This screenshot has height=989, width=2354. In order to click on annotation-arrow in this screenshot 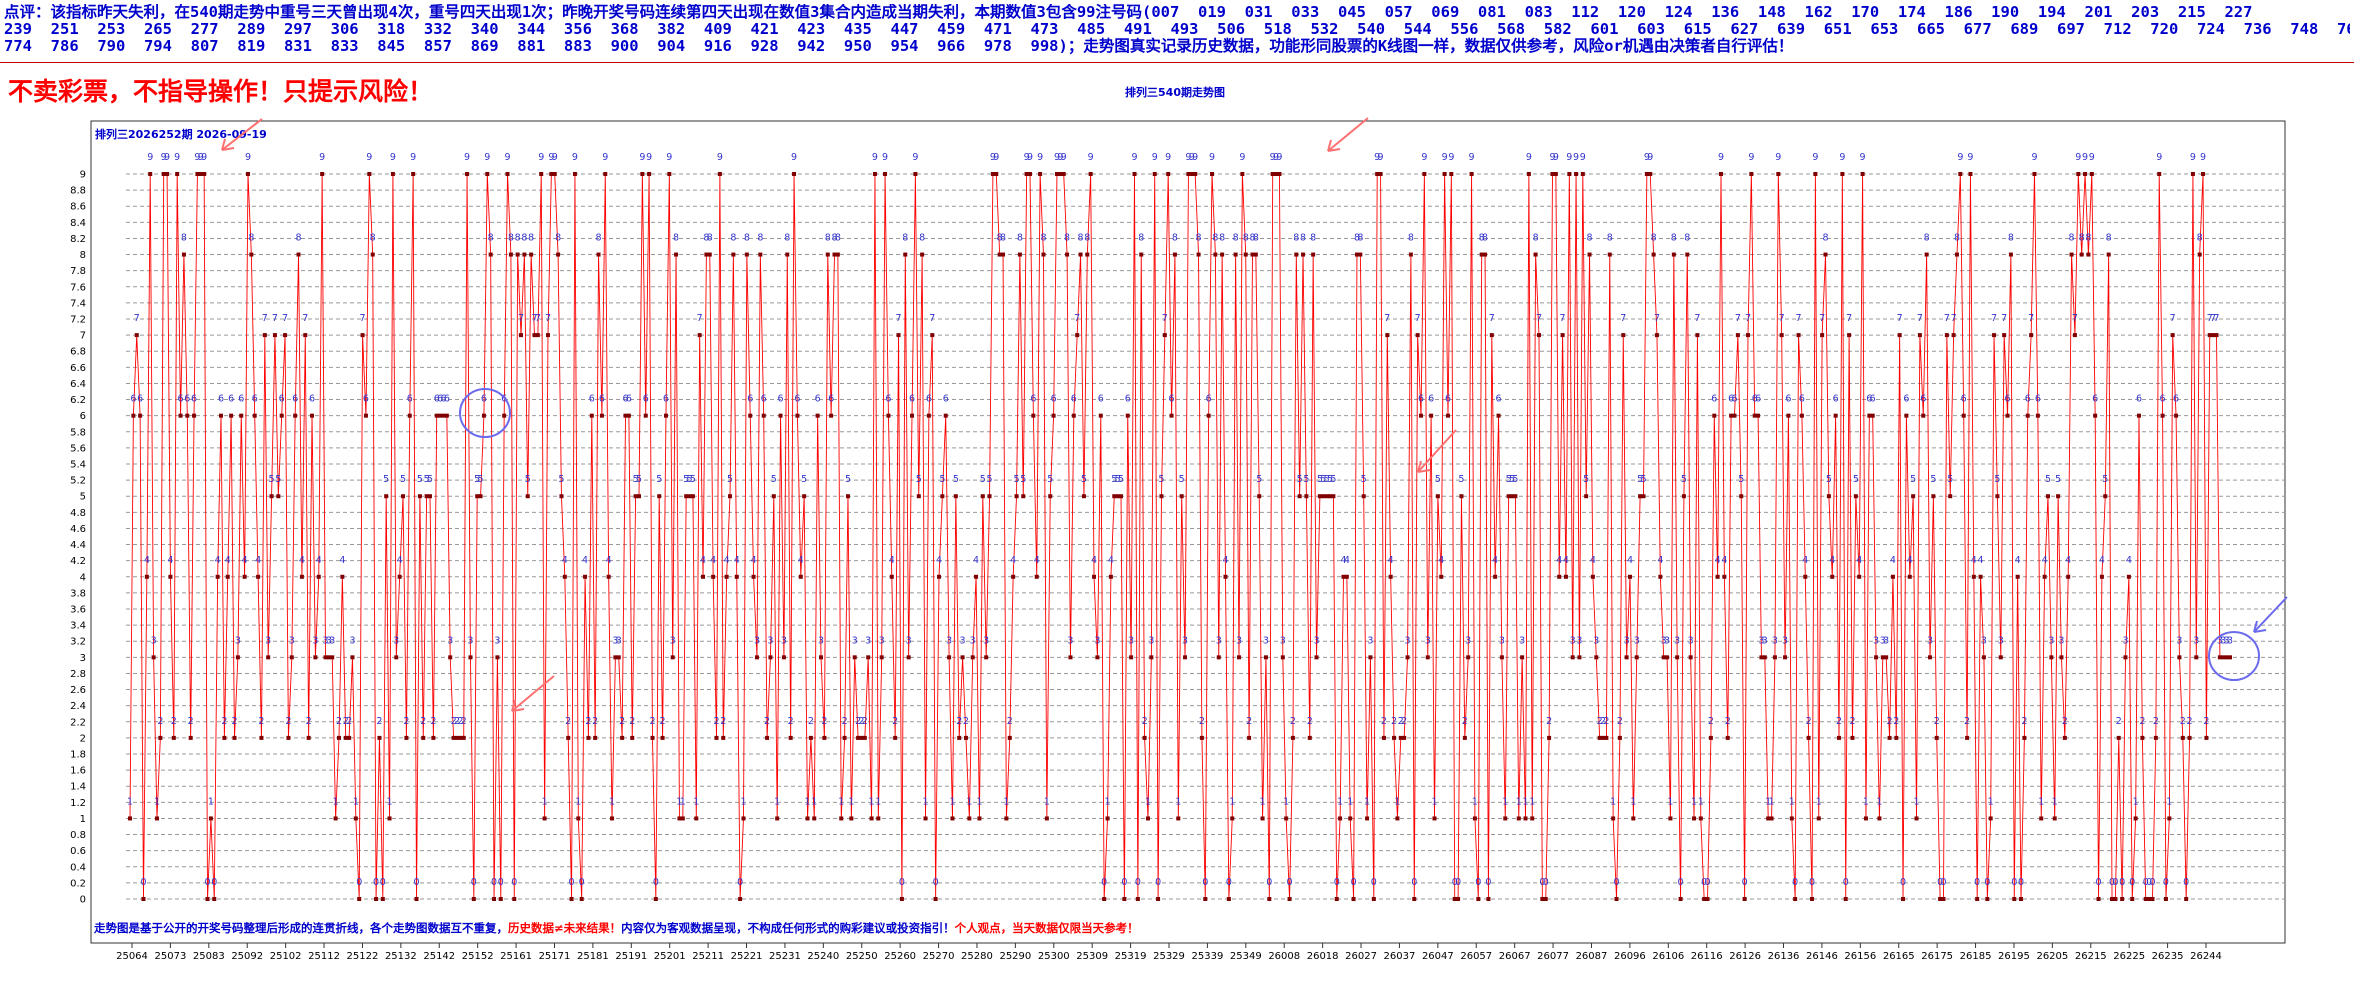, I will do `click(1437, 451)`.